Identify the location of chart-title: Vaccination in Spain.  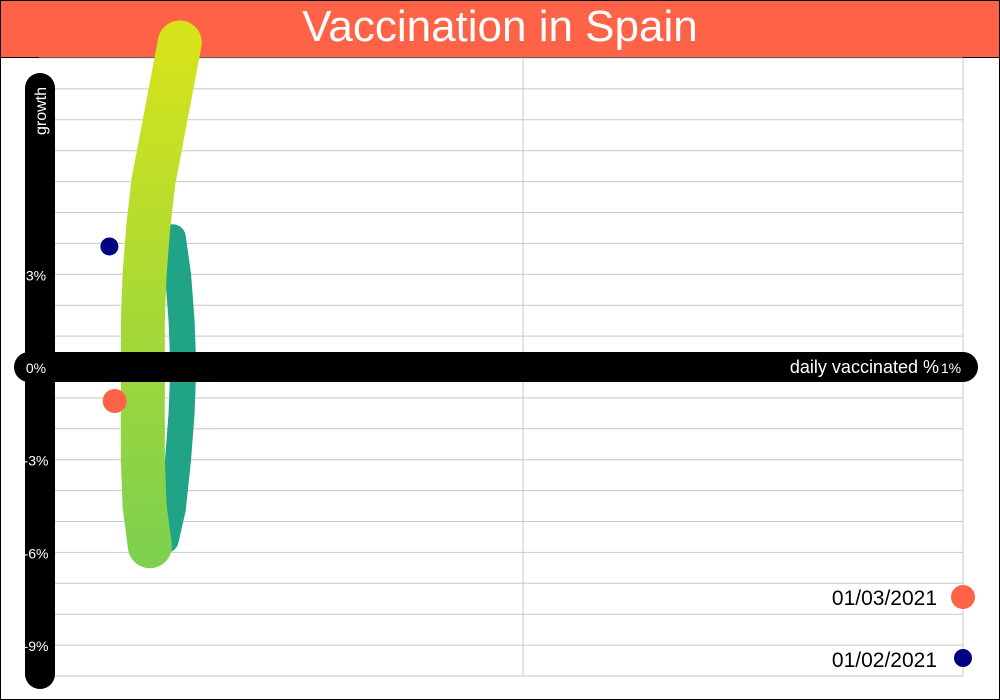
(500, 26).